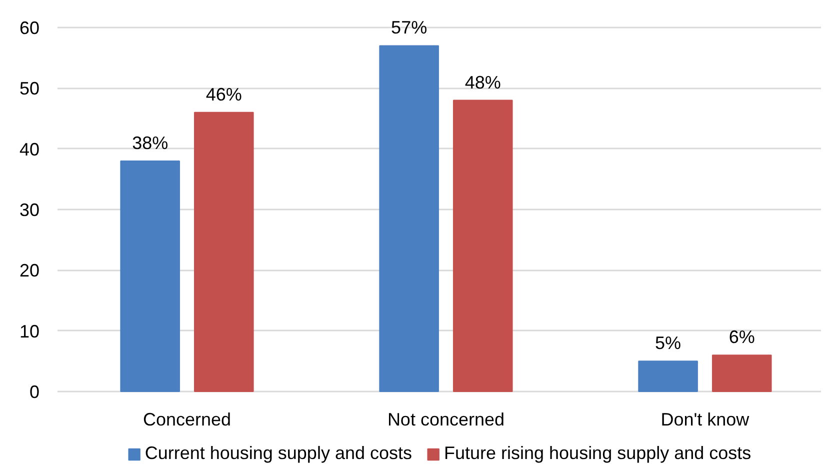 This screenshot has height=475, width=825. What do you see at coordinates (668, 343) in the screenshot?
I see `data-label: 5%` at bounding box center [668, 343].